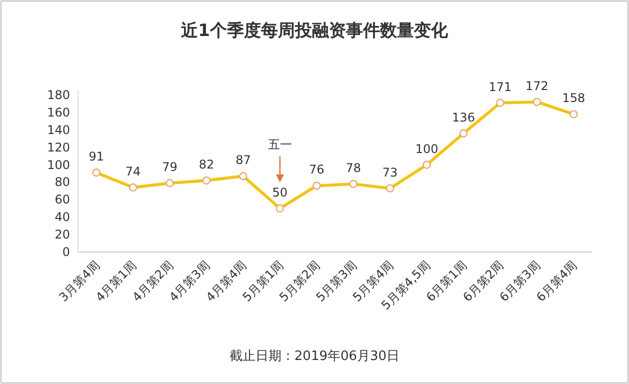 This screenshot has width=629, height=384. Describe the element at coordinates (500, 87) in the screenshot. I see `data-label: 171` at that location.